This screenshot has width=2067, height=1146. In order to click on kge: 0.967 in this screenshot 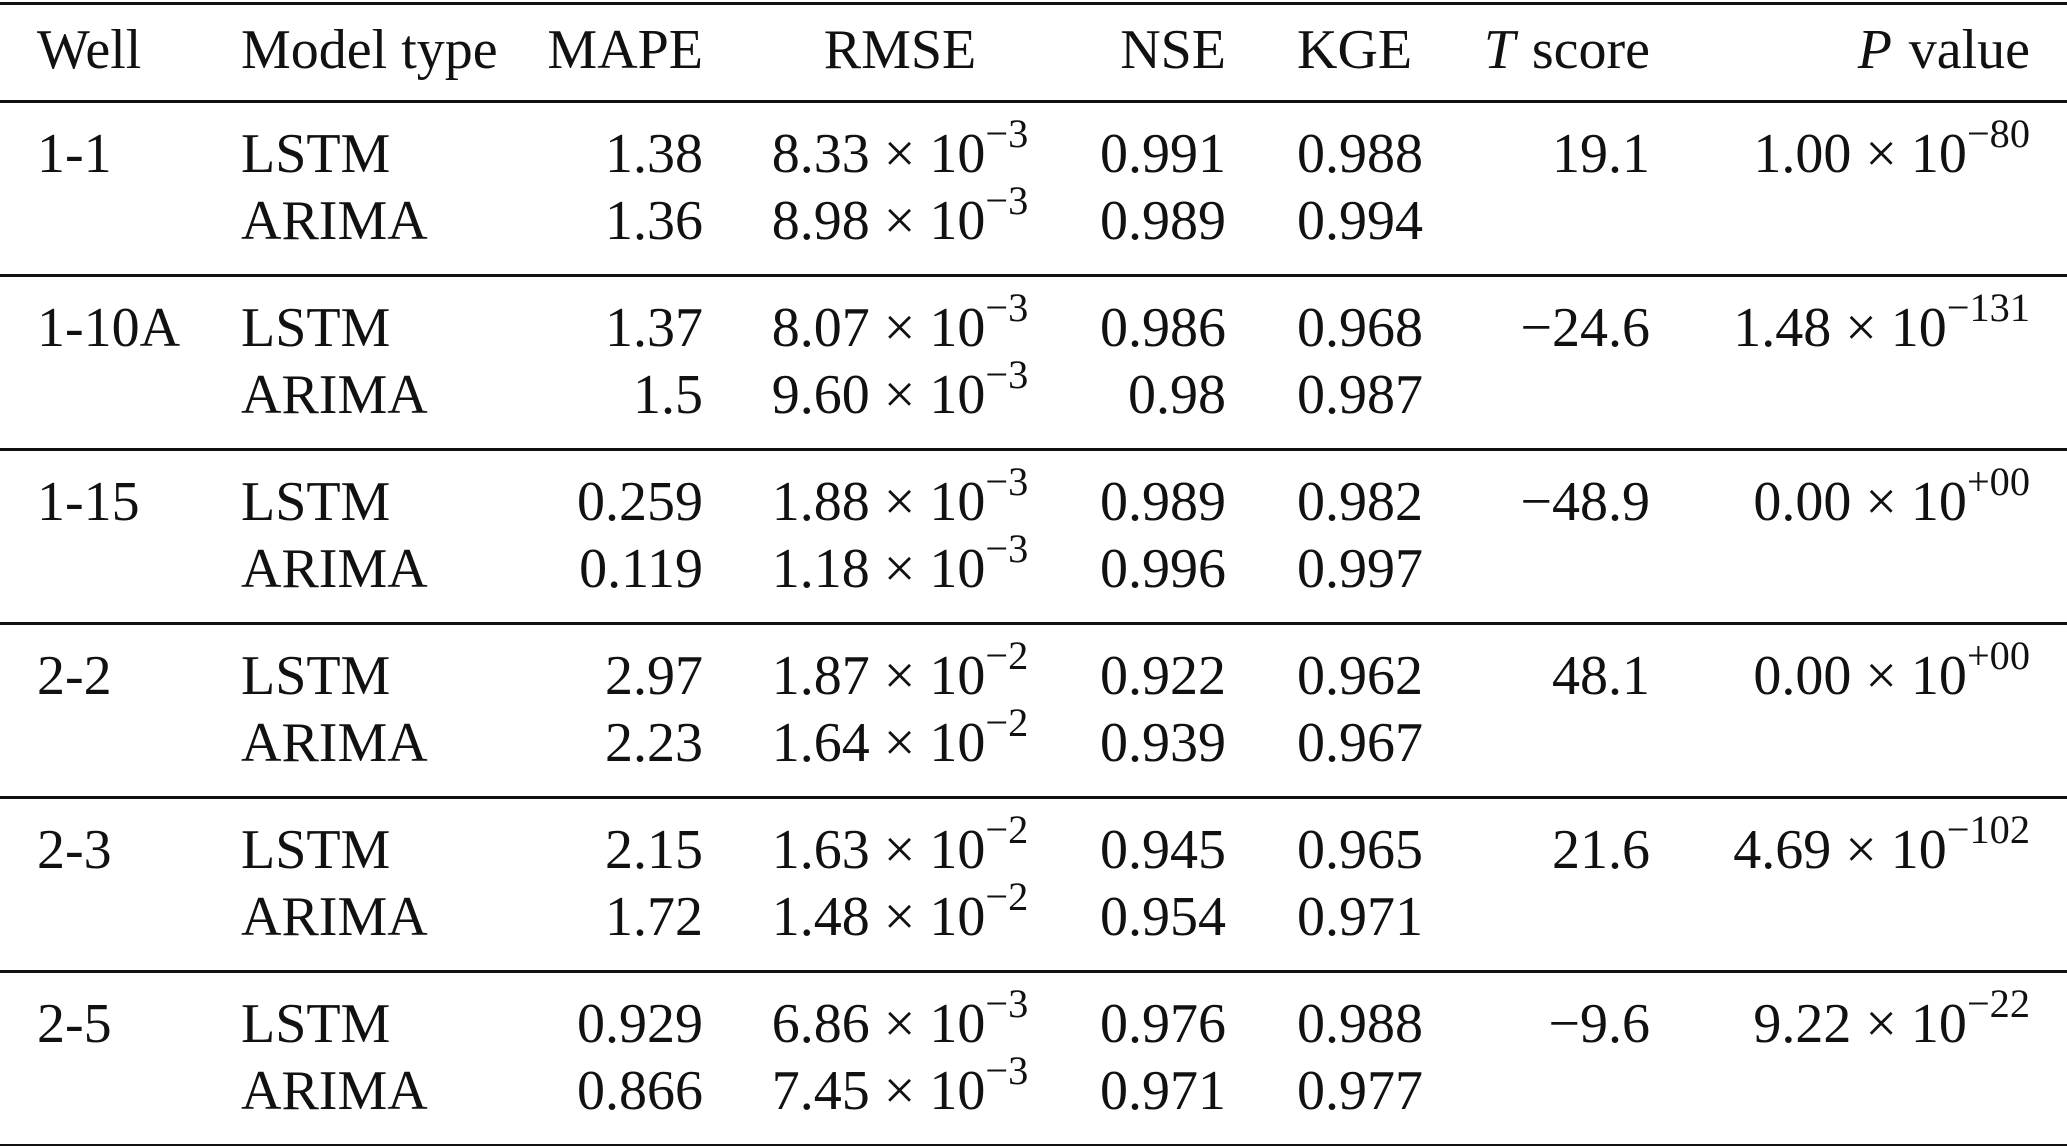, I will do `click(1360, 743)`.